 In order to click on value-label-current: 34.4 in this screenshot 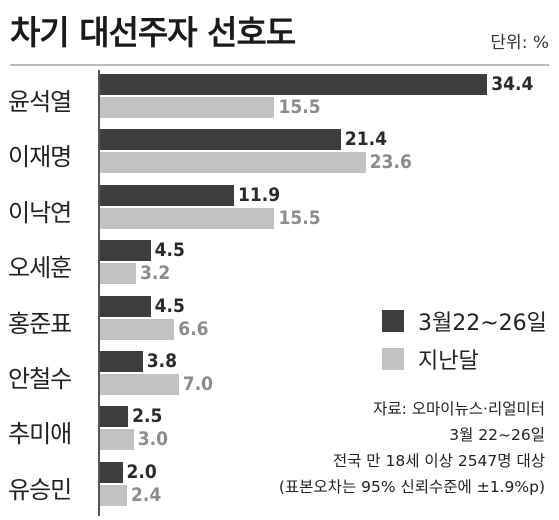, I will do `click(512, 84)`.